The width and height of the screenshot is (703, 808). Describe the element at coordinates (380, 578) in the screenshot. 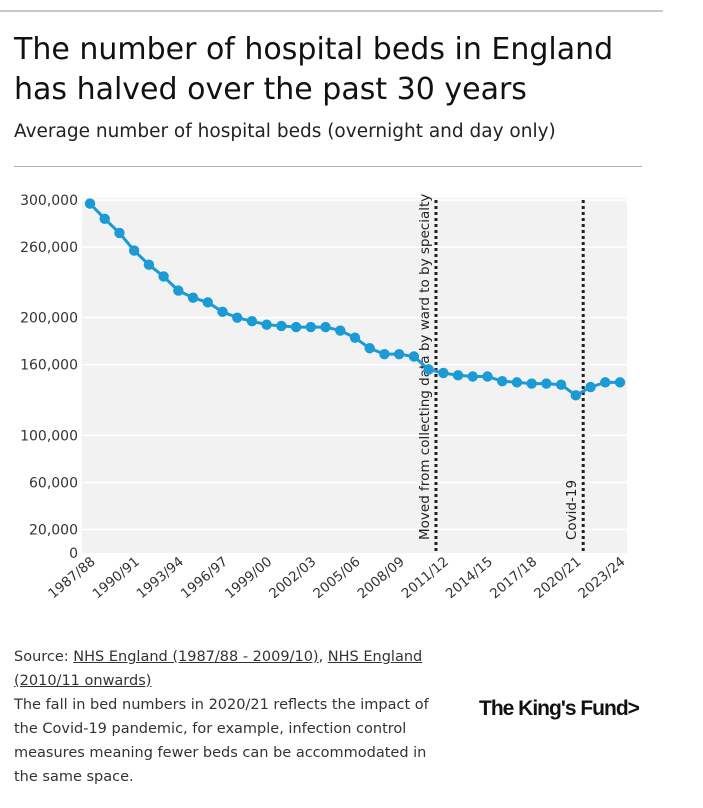

I see `x-tick-label: 2008/09` at that location.